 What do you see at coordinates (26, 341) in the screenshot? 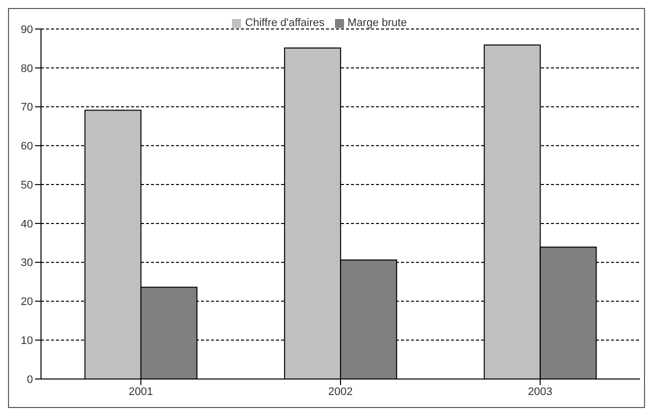
I see `y-tick-label: 10` at bounding box center [26, 341].